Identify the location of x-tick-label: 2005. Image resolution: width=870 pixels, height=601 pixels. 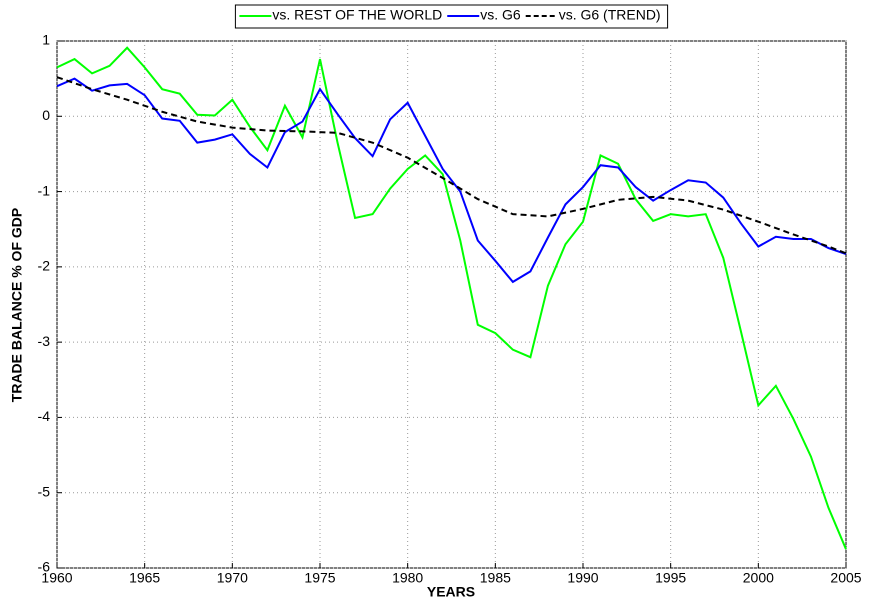
(845, 578).